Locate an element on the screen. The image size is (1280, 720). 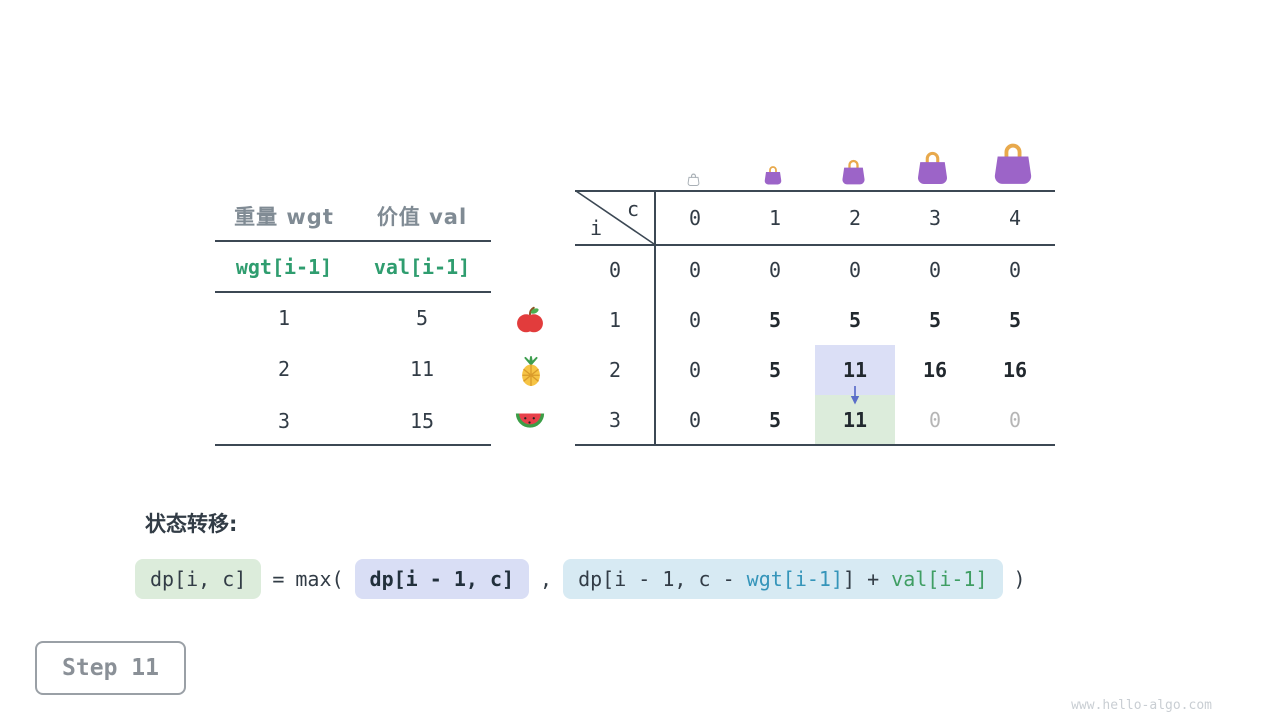
corner-diagonal-line is located at coordinates (615, 217).